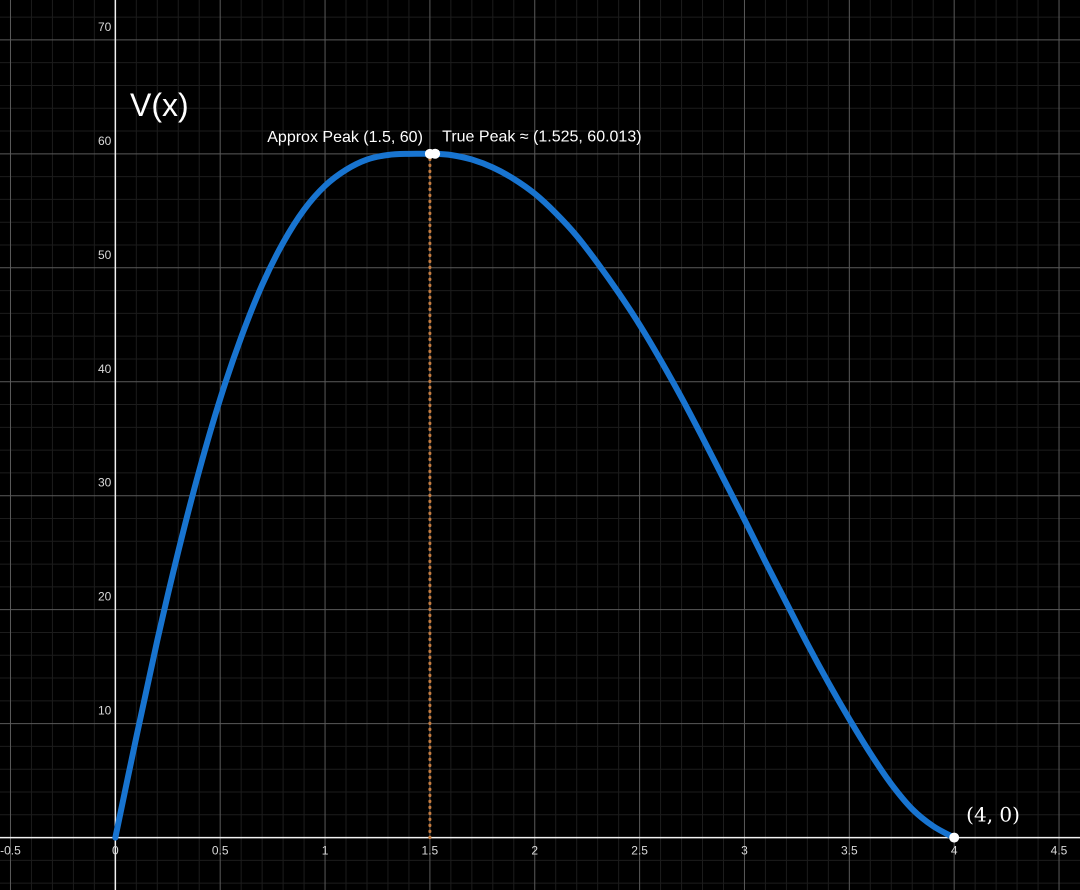 The width and height of the screenshot is (1080, 890). Describe the element at coordinates (954, 851) in the screenshot. I see `x-tick-label: 4` at that location.